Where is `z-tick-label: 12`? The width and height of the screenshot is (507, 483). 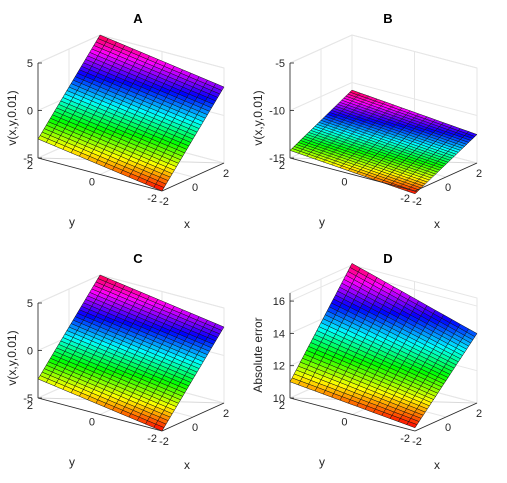 z-tick-label: 12 is located at coordinates (279, 367).